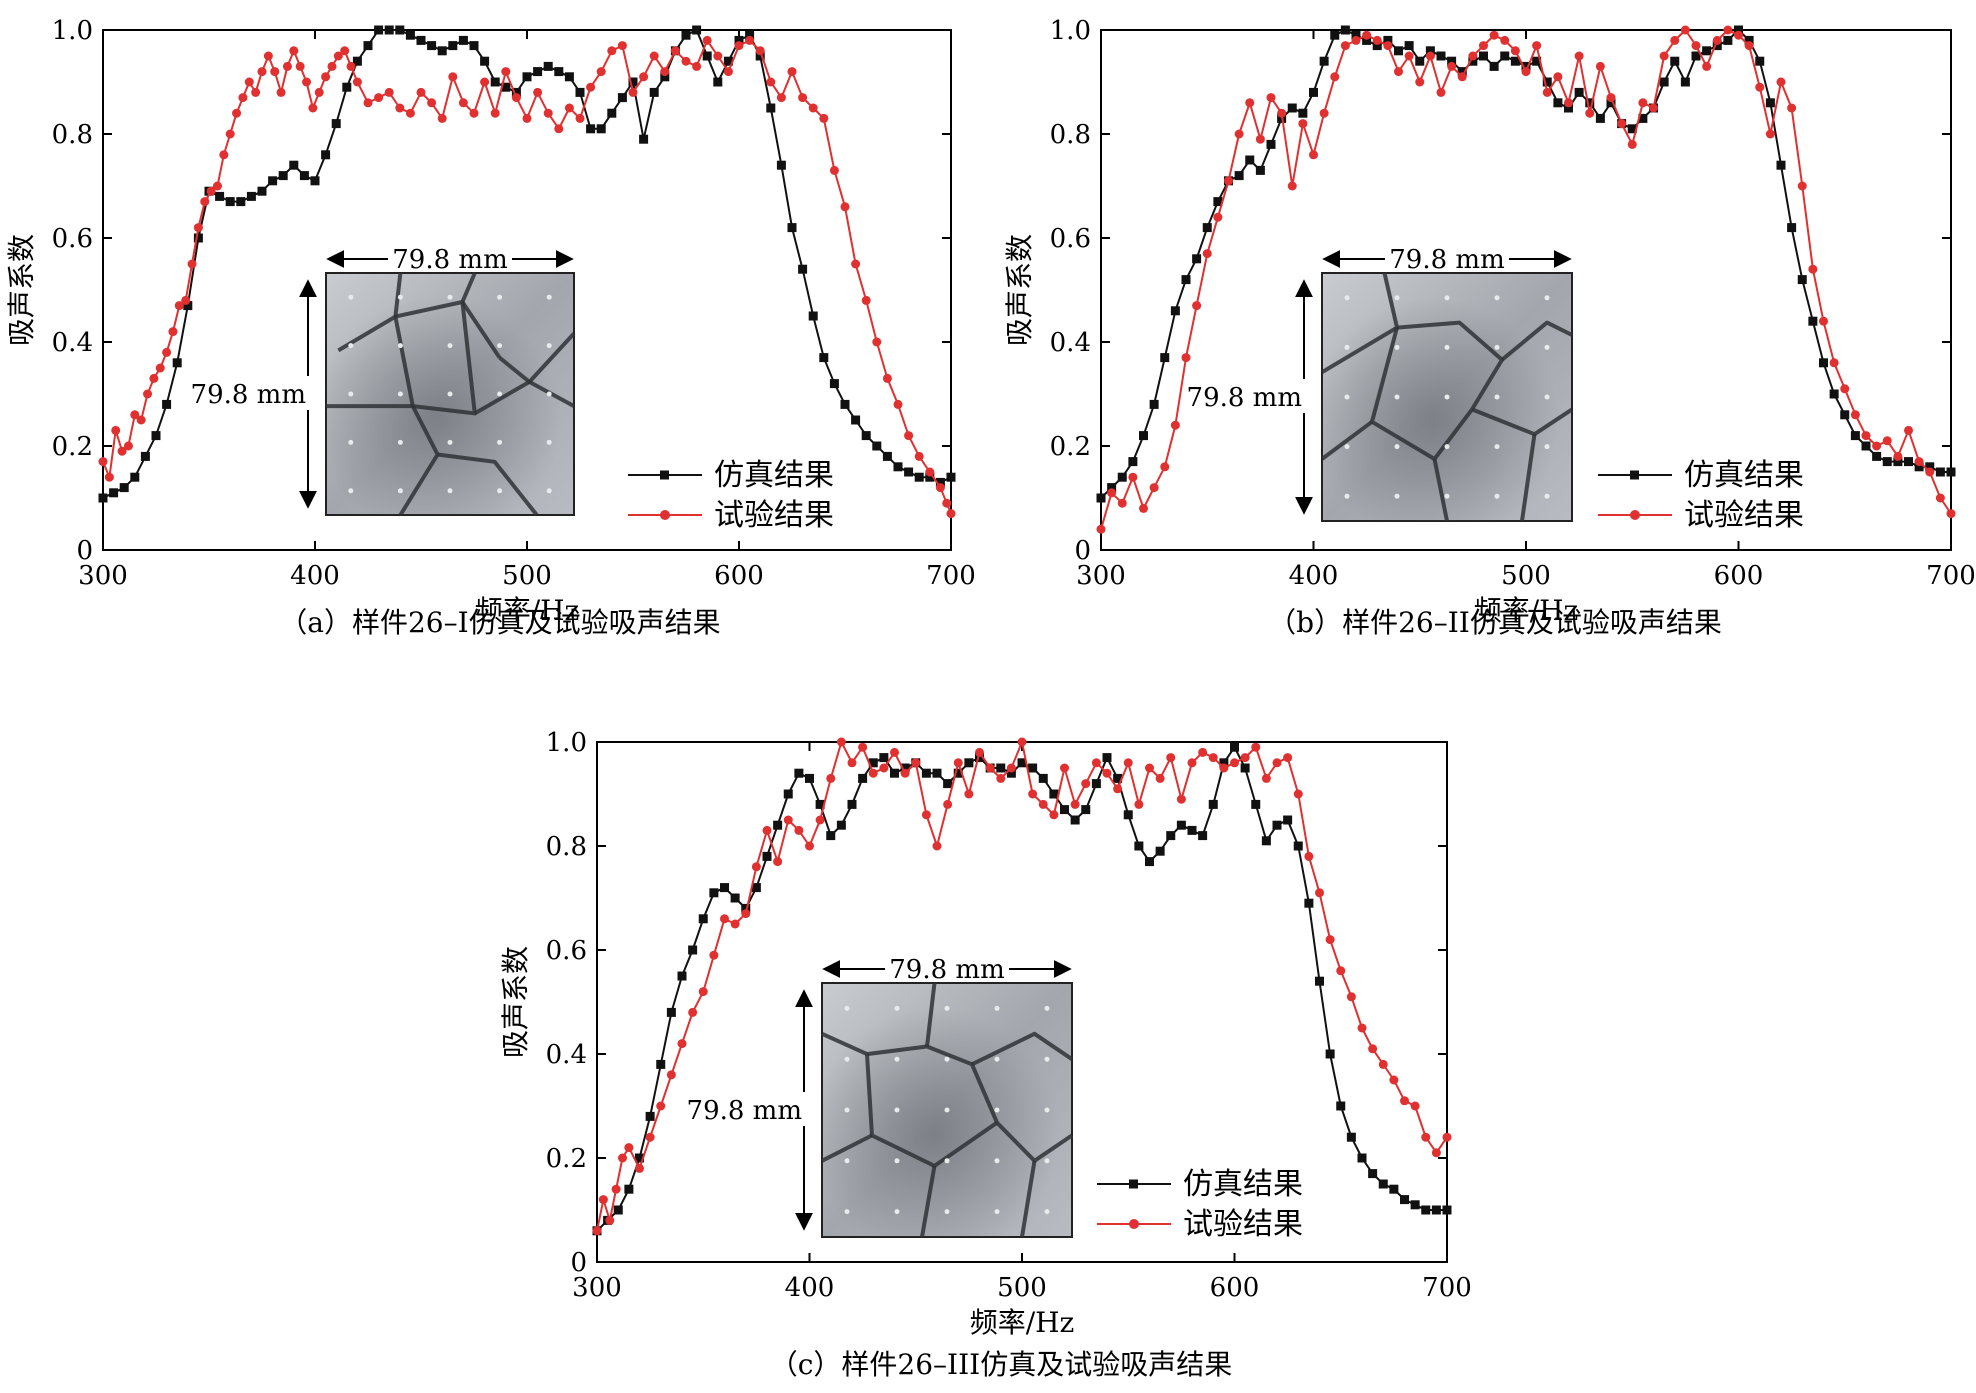 The height and width of the screenshot is (1393, 1976). Describe the element at coordinates (1526, 610) in the screenshot. I see `x-axis-label: 频率/Hz` at that location.